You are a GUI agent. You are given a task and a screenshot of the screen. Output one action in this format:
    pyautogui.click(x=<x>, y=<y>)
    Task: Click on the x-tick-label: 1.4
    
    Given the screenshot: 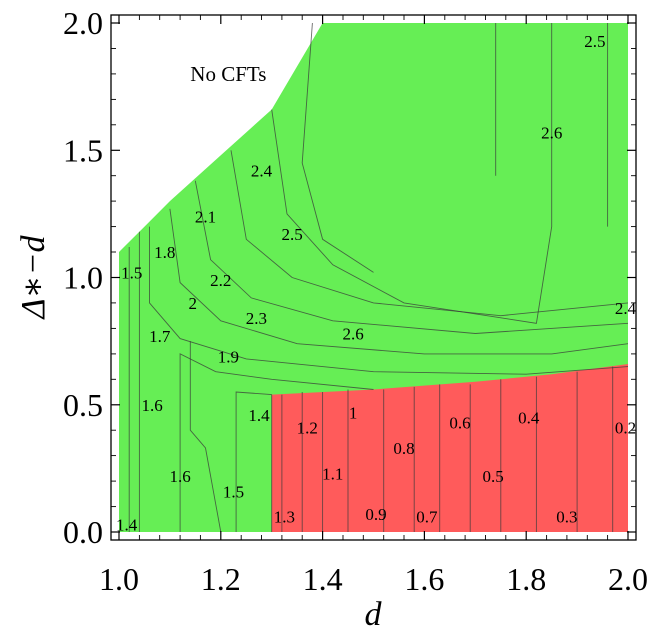 What is the action you would take?
    pyautogui.click(x=323, y=579)
    